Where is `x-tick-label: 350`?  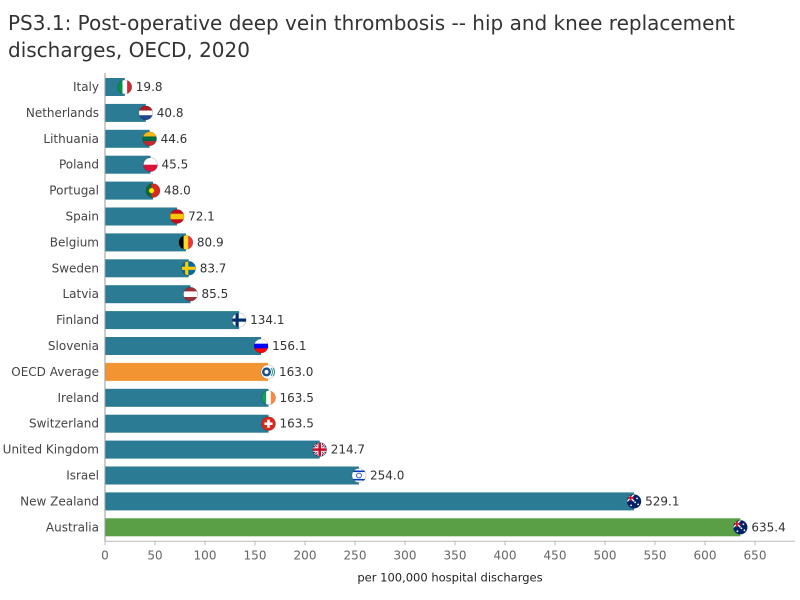 x-tick-label: 350 is located at coordinates (455, 555).